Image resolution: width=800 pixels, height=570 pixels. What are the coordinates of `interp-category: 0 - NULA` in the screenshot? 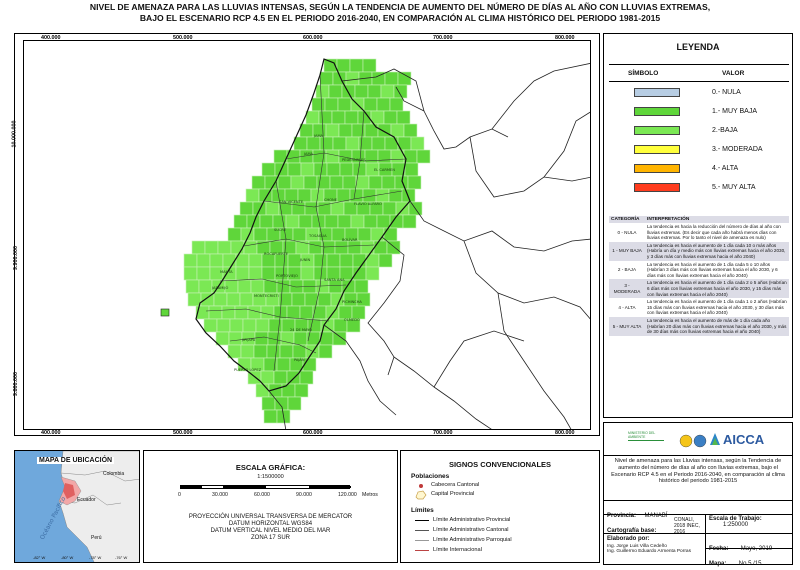 It's located at (627, 232).